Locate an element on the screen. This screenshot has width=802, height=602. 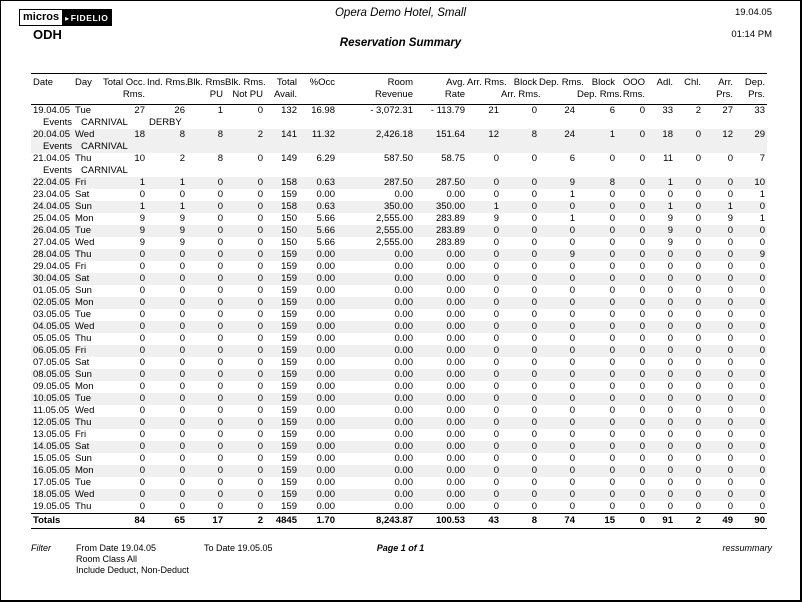
table-row: 01.05.05 Sun 0 0 0 0 159 0.00 0.00 0.00 0 0 0 0 0 0 0 0 0 is located at coordinates (399, 291).